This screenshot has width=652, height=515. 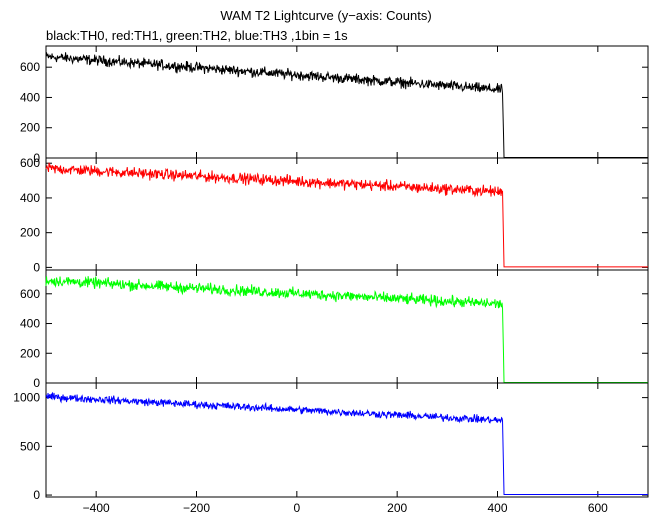 What do you see at coordinates (26, 398) in the screenshot?
I see `y-tick-label: 1000` at bounding box center [26, 398].